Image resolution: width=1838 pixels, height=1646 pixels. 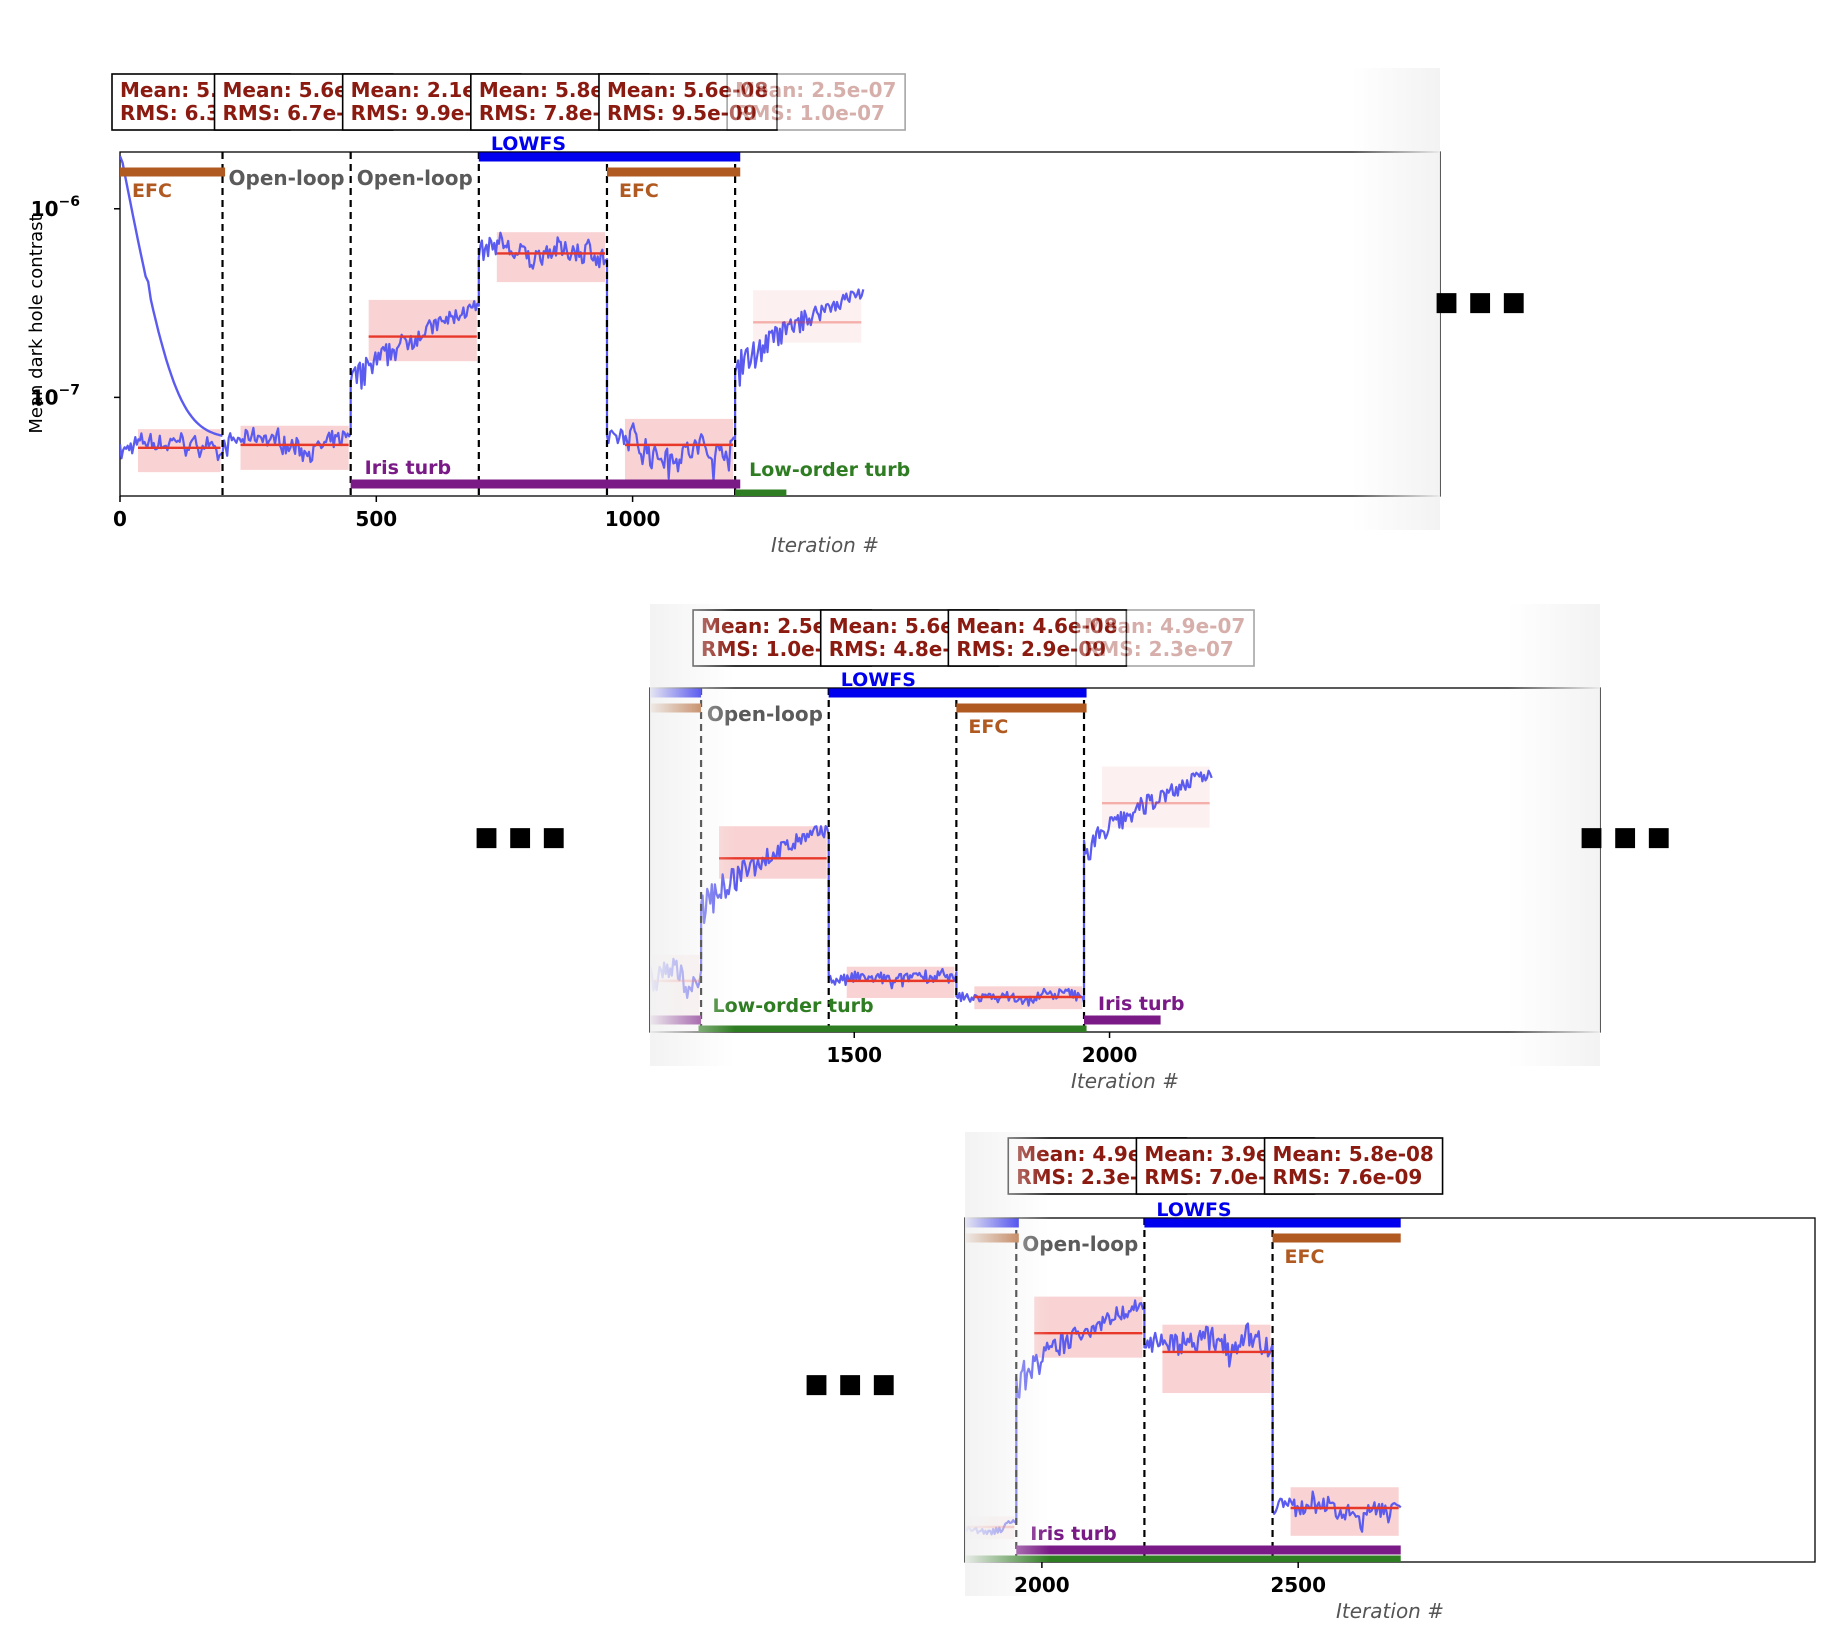 I want to click on y-tick-label: 10⁻⁷, so click(x=55, y=395).